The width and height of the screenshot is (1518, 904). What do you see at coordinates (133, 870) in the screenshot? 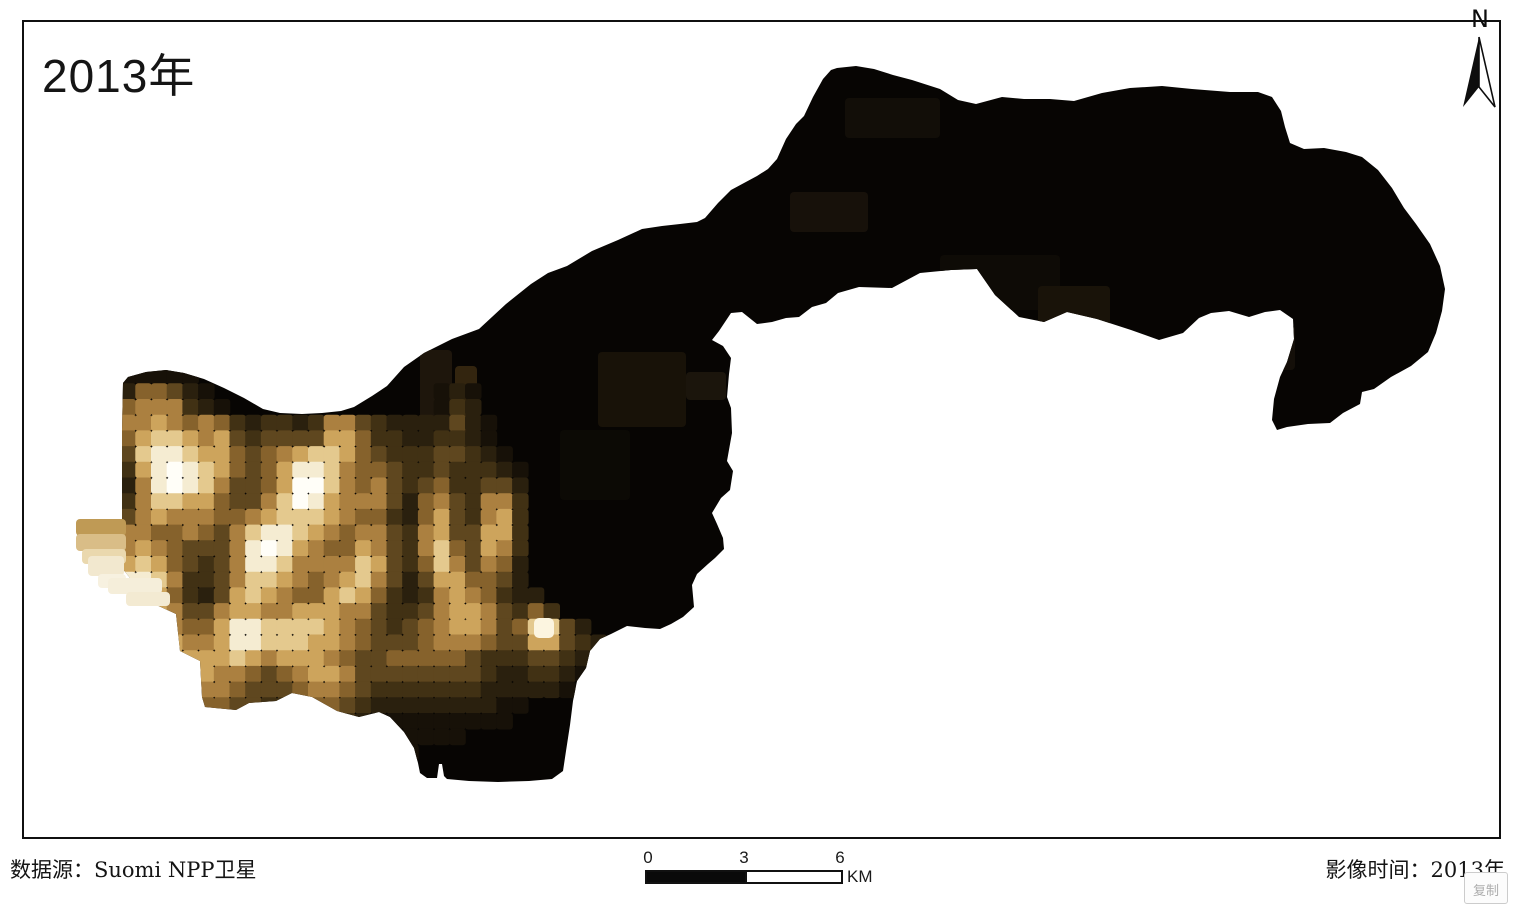
I see `data-source-caption: 数据源：Suomi NPP卫星` at bounding box center [133, 870].